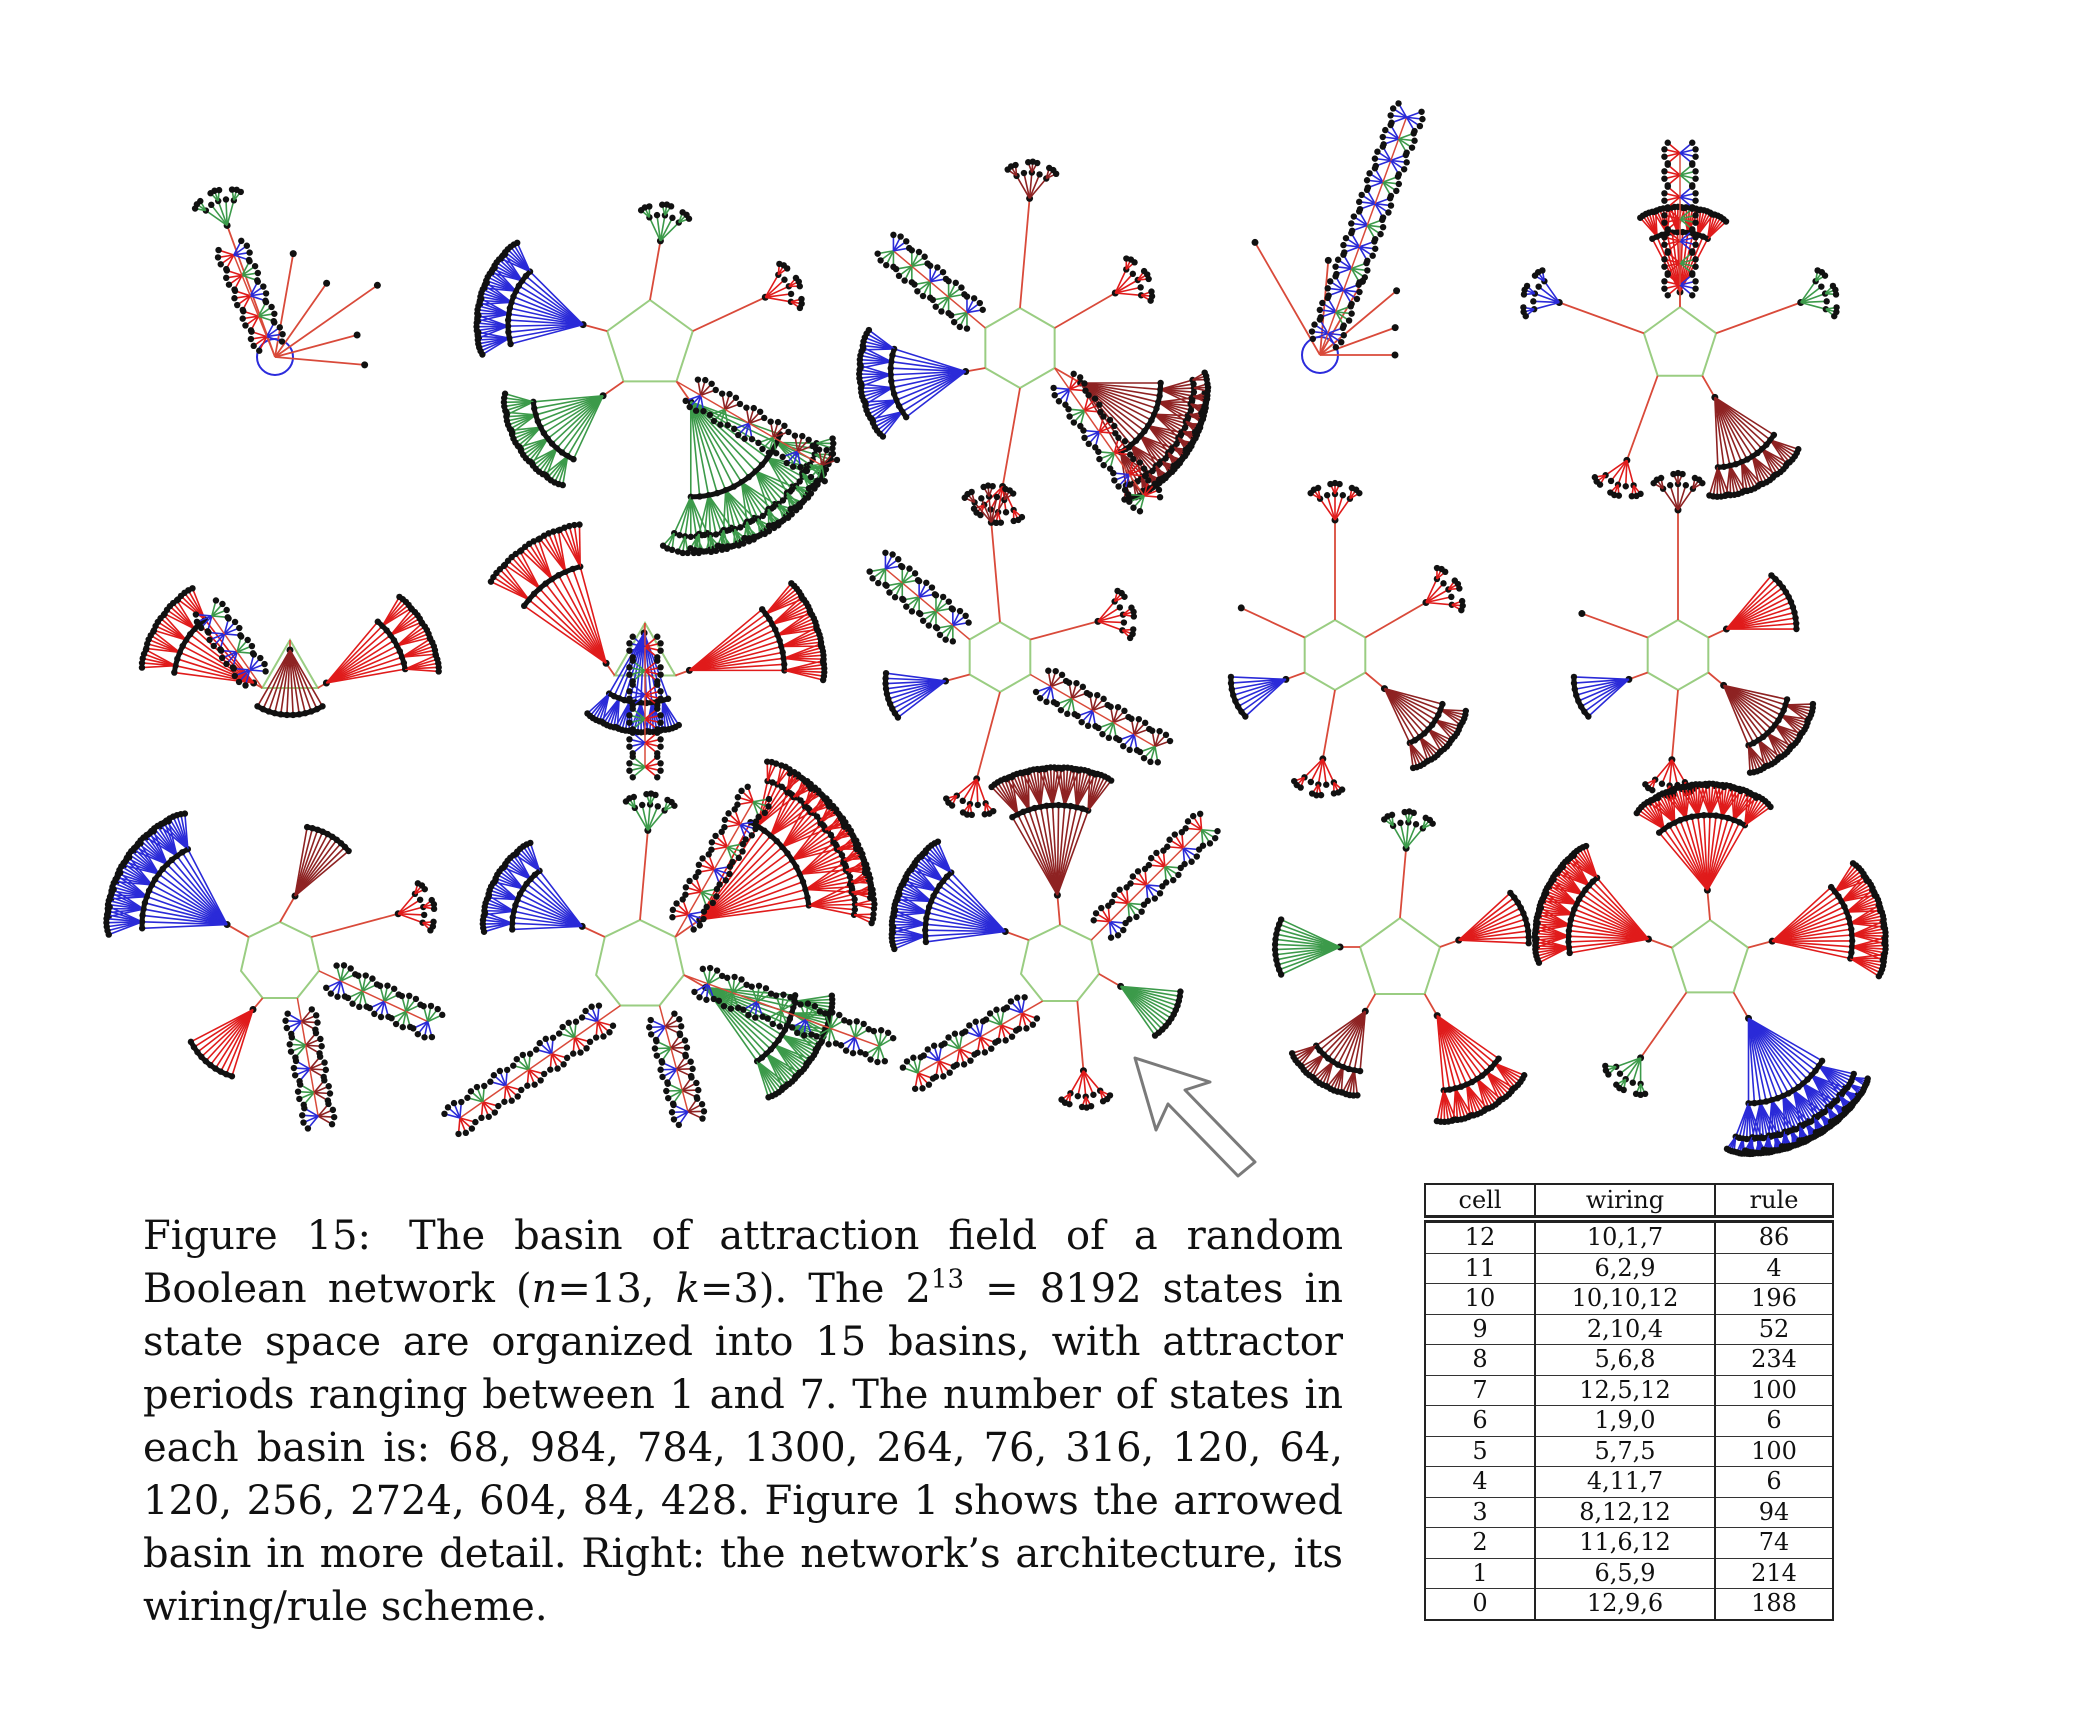 This screenshot has height=1731, width=2077. Describe the element at coordinates (1480, 1604) in the screenshot. I see `cell-index: 0` at that location.